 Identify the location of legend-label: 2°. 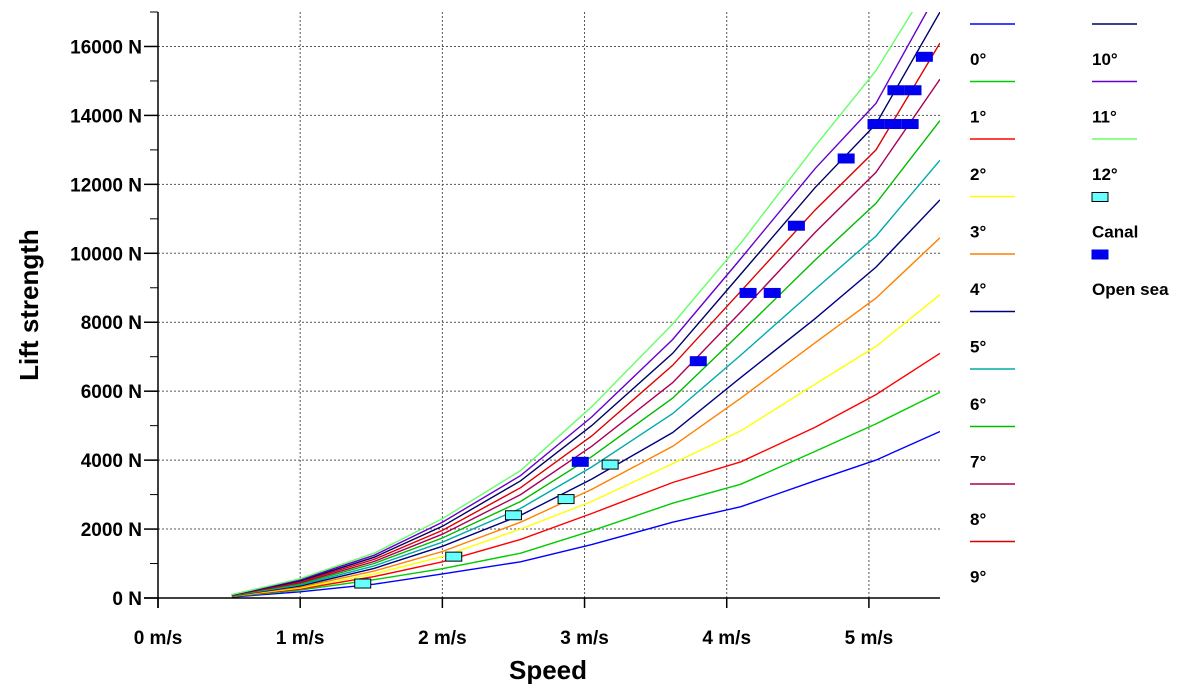
(978, 174).